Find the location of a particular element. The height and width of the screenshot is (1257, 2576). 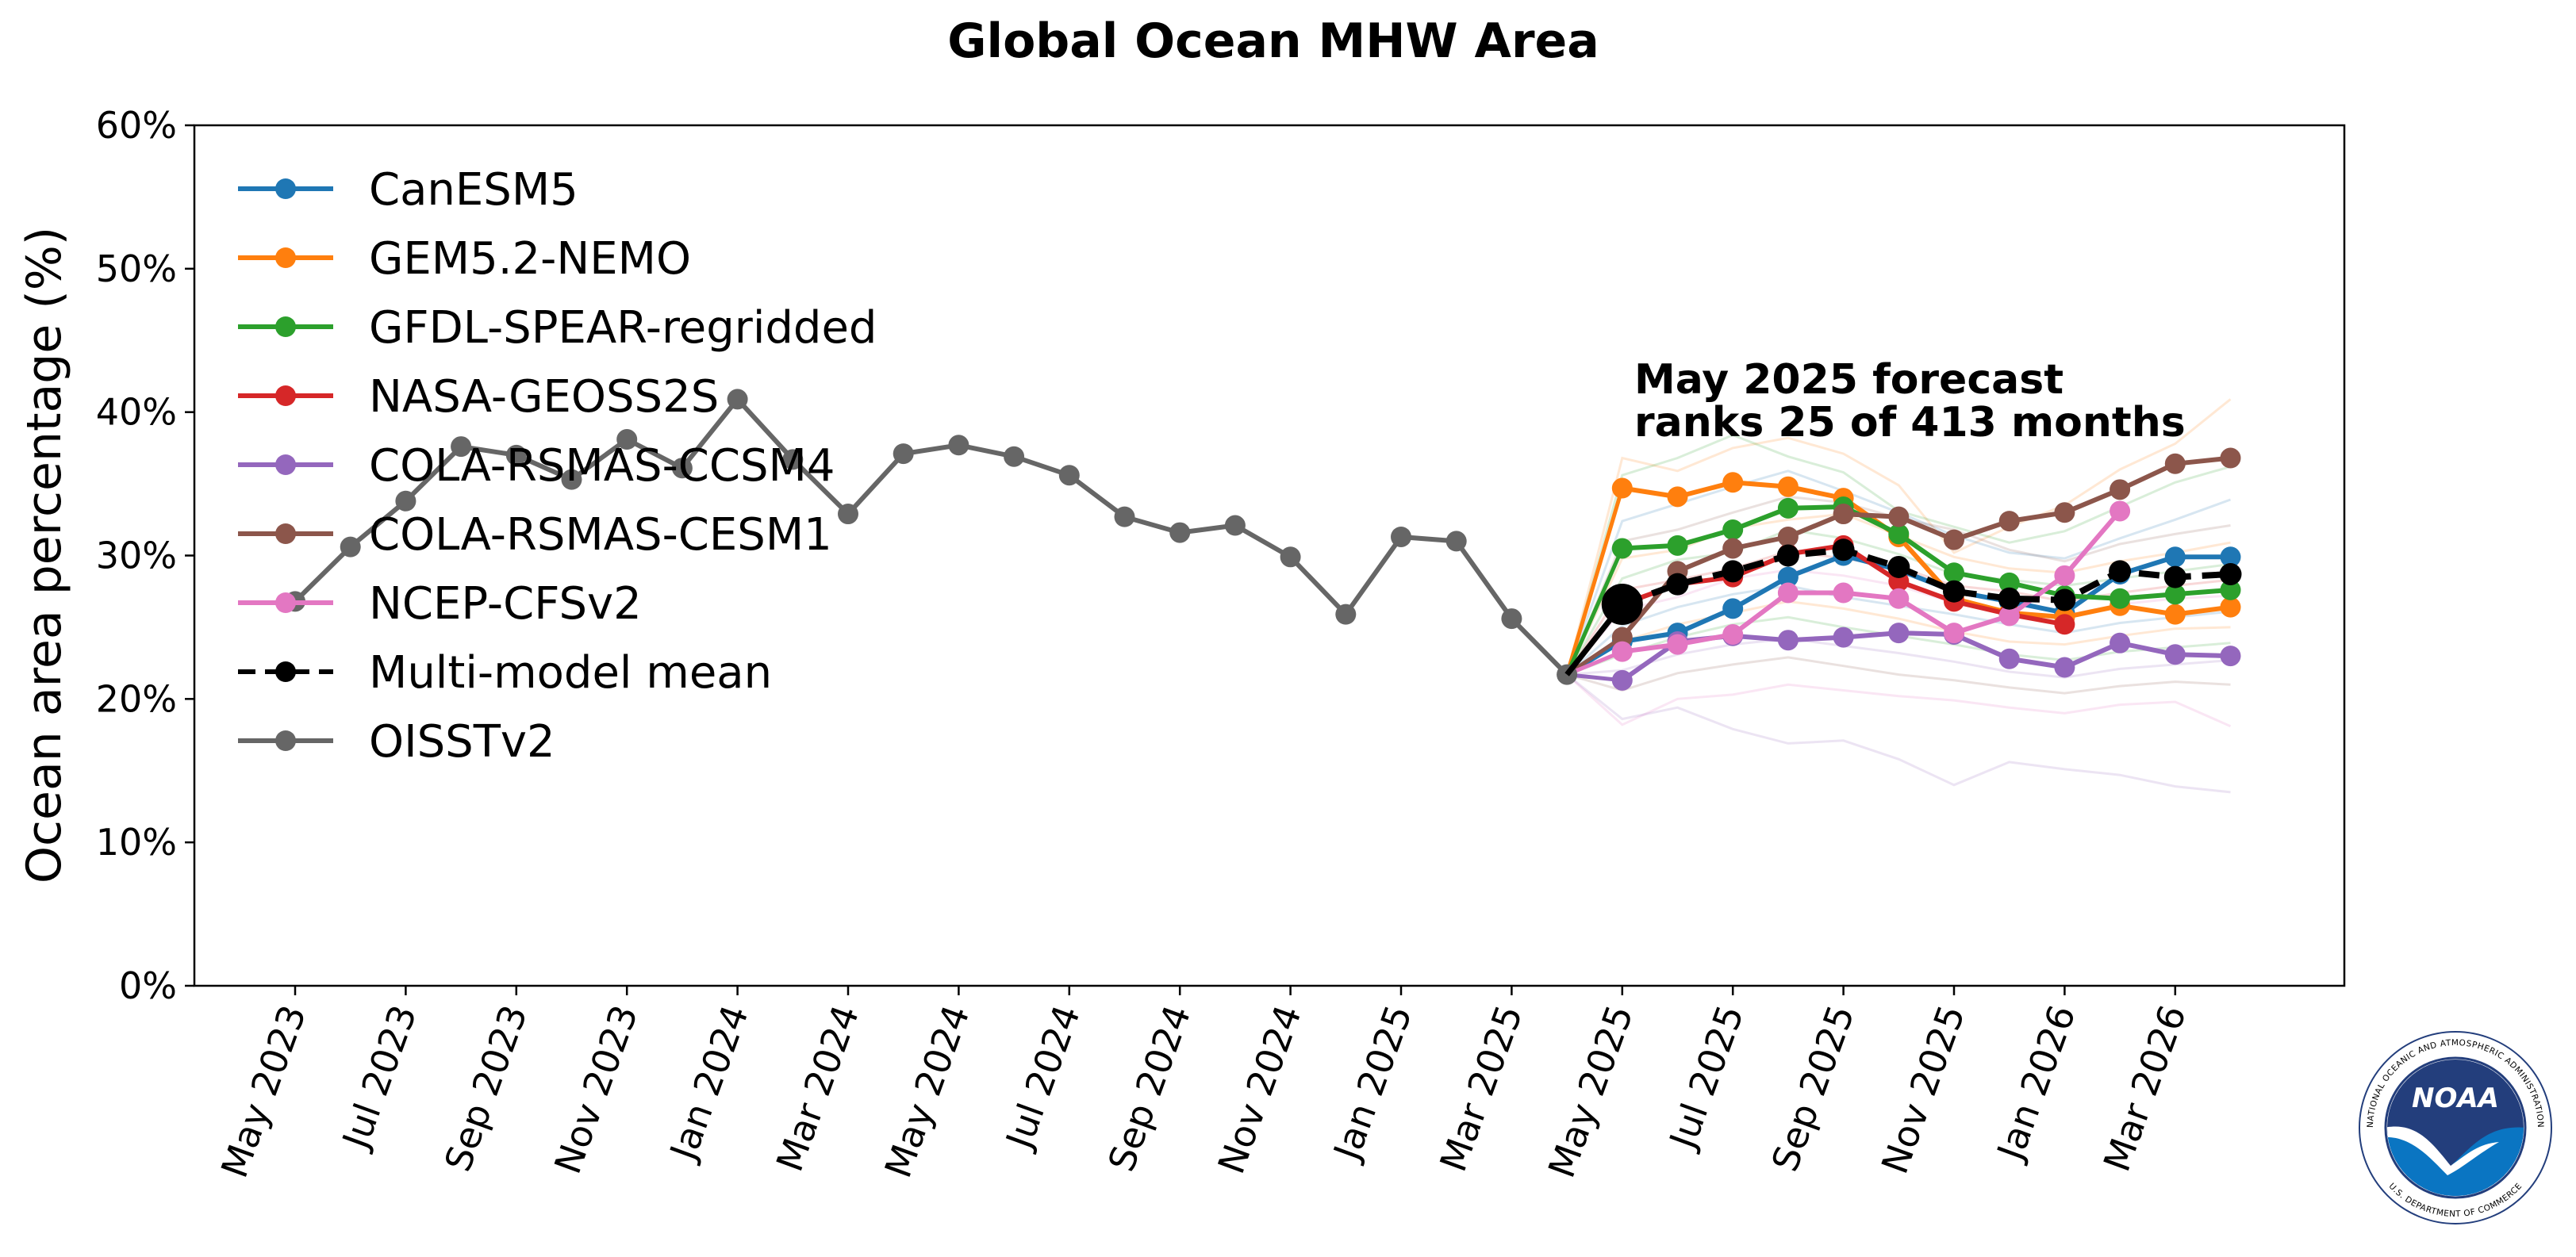

legend-entry: COLA-RSMAS-CCSM4 is located at coordinates (536, 466).